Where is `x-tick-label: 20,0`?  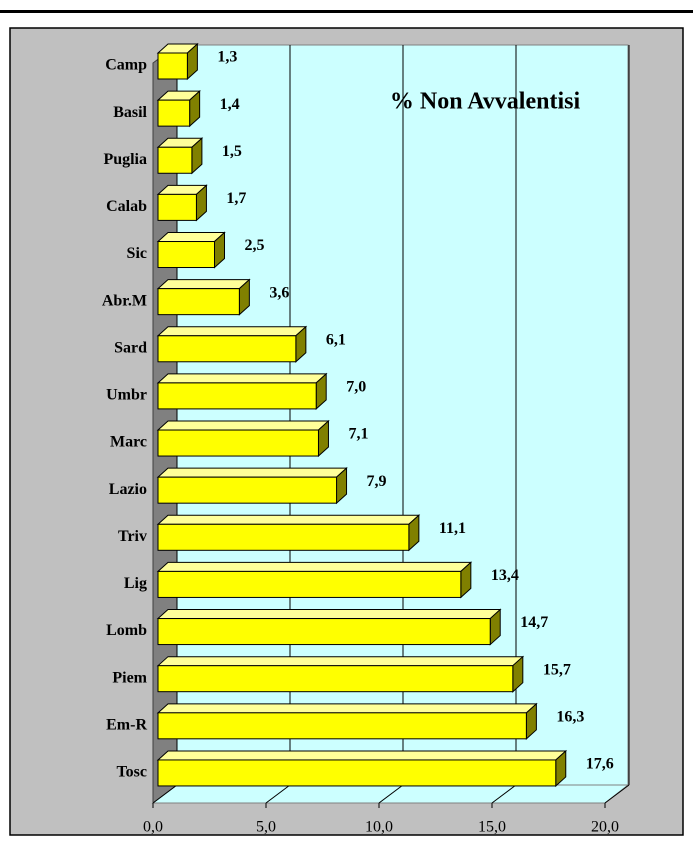
x-tick-label: 20,0 is located at coordinates (605, 827).